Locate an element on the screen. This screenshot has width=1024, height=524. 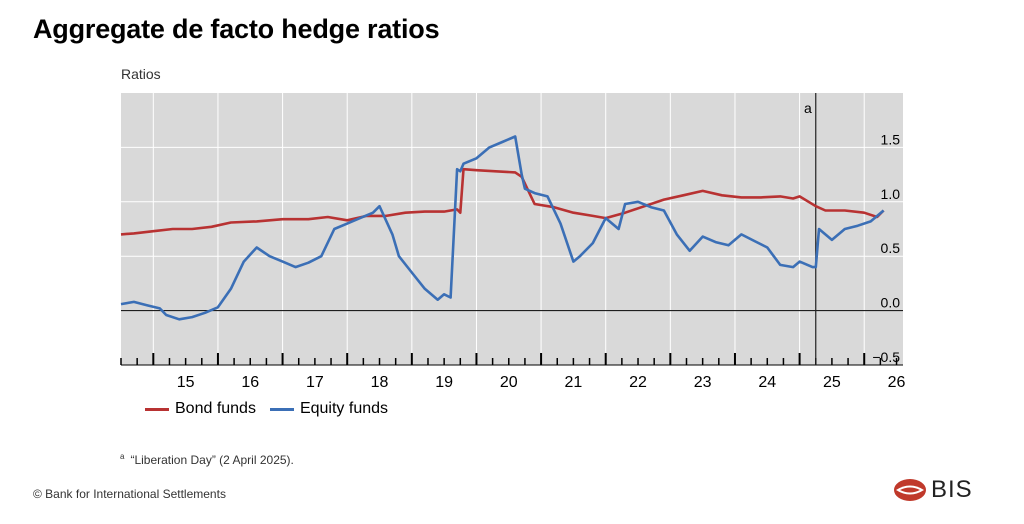
y-tick-label: 0.5 is located at coordinates (891, 248).